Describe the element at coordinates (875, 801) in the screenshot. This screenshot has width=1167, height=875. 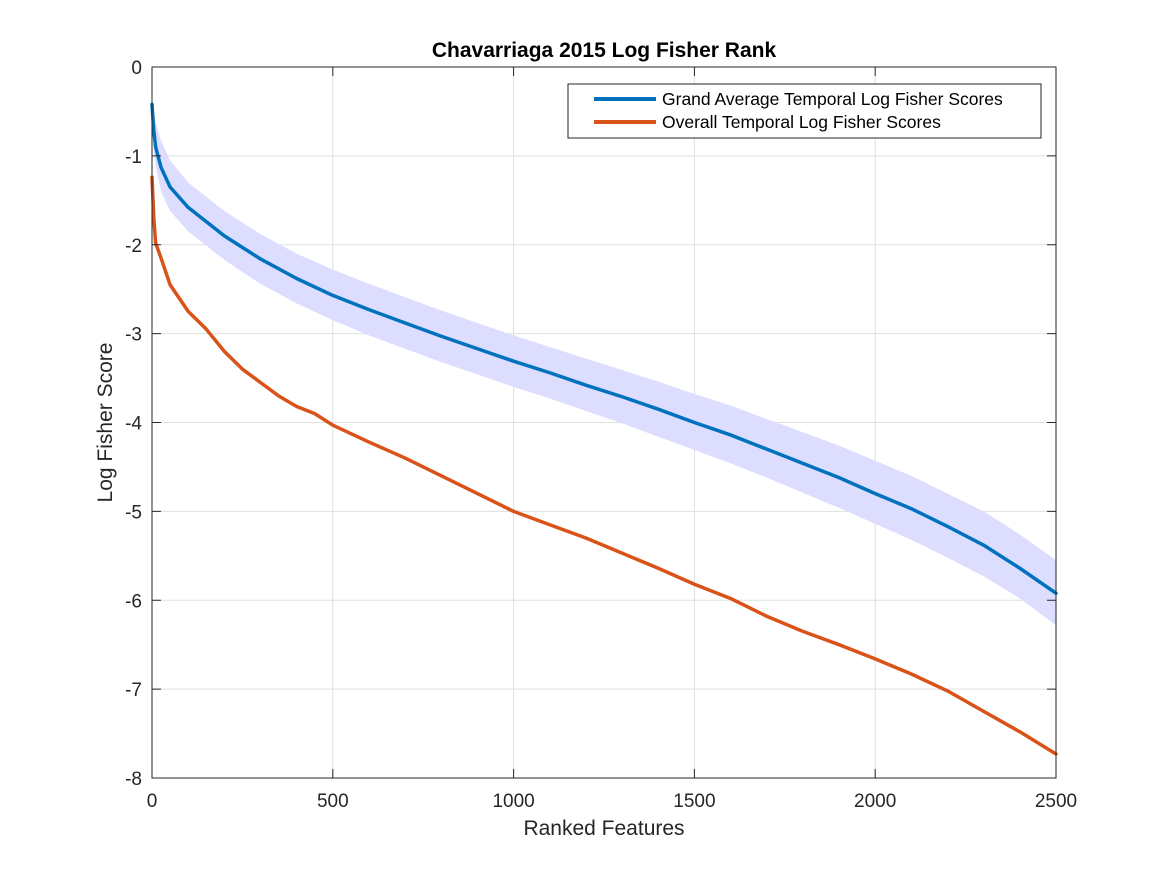
I see `x-tick-label: 2000` at that location.